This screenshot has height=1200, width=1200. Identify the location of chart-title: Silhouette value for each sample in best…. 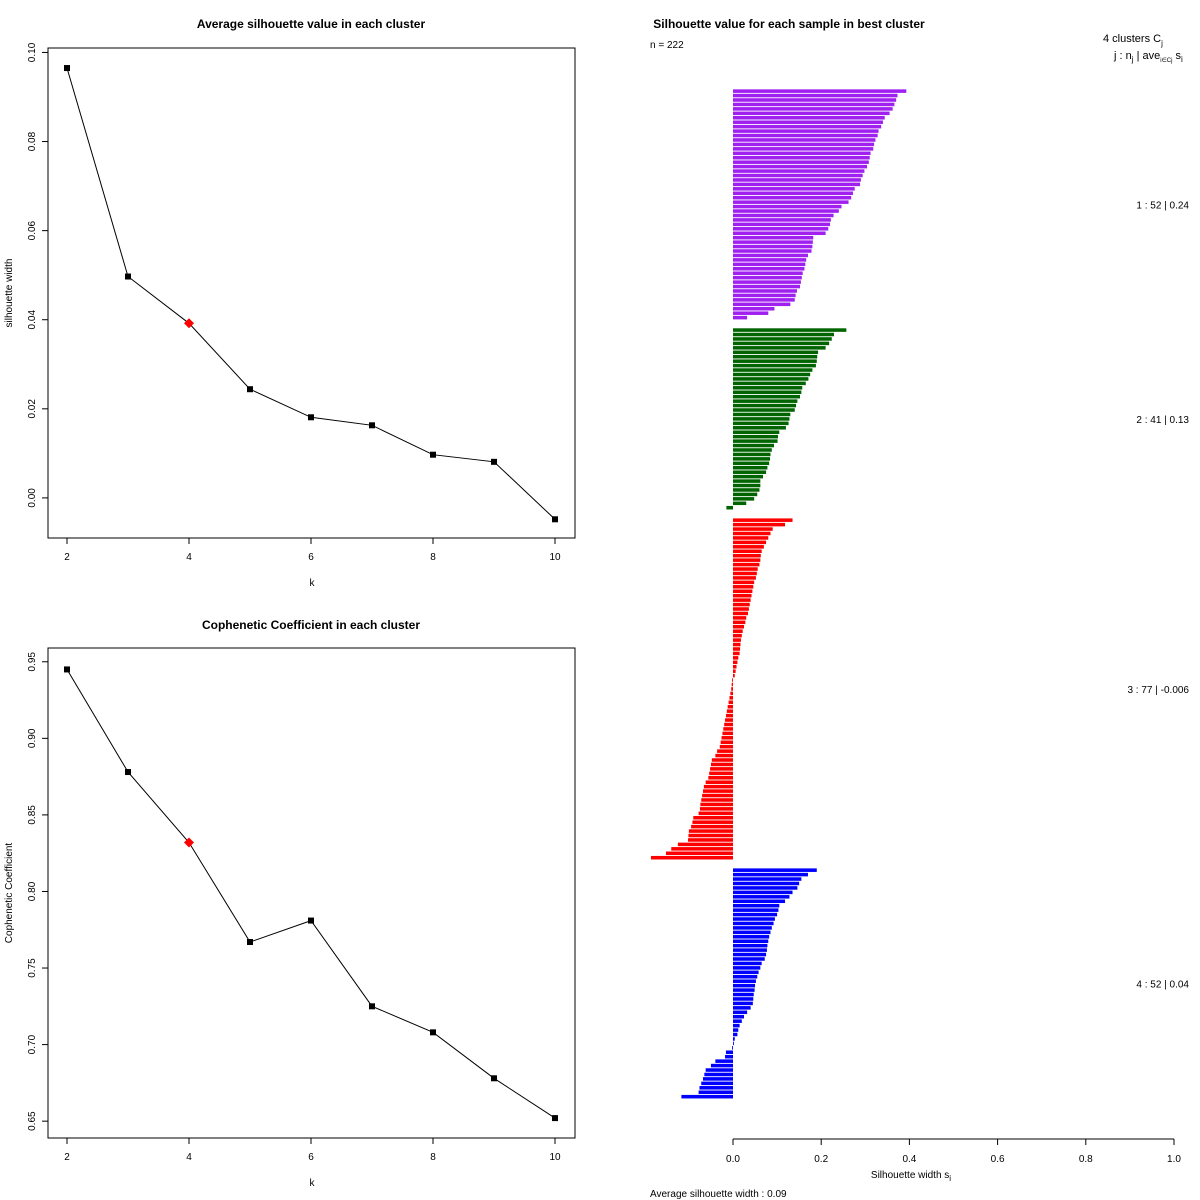
(789, 24).